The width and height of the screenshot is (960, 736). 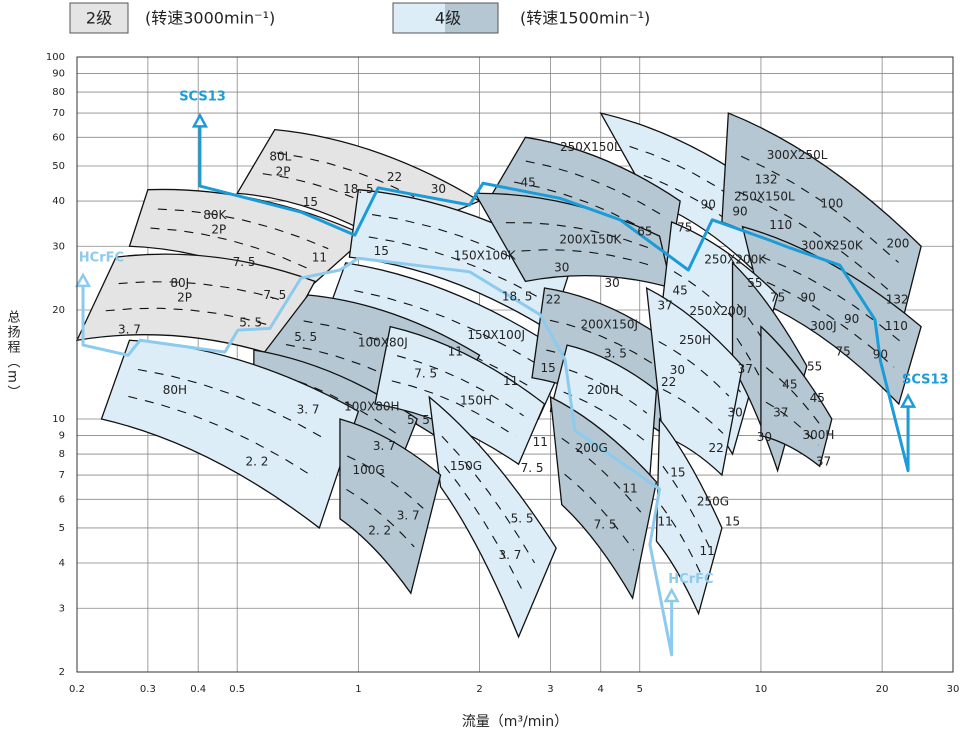 I want to click on region-label: 150H, so click(x=476, y=401).